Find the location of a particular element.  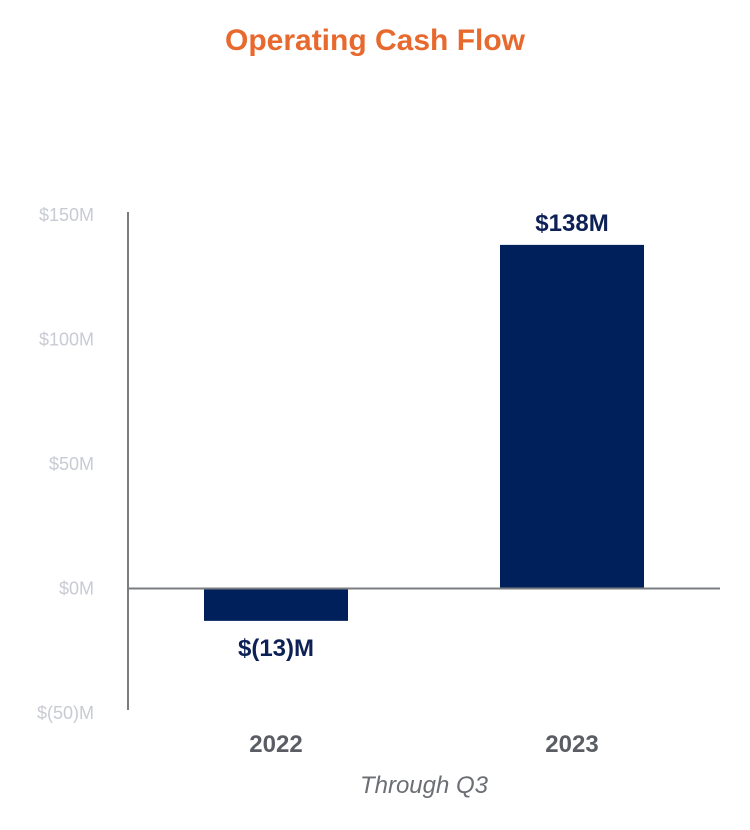

y-tick-label: $50M is located at coordinates (71, 464).